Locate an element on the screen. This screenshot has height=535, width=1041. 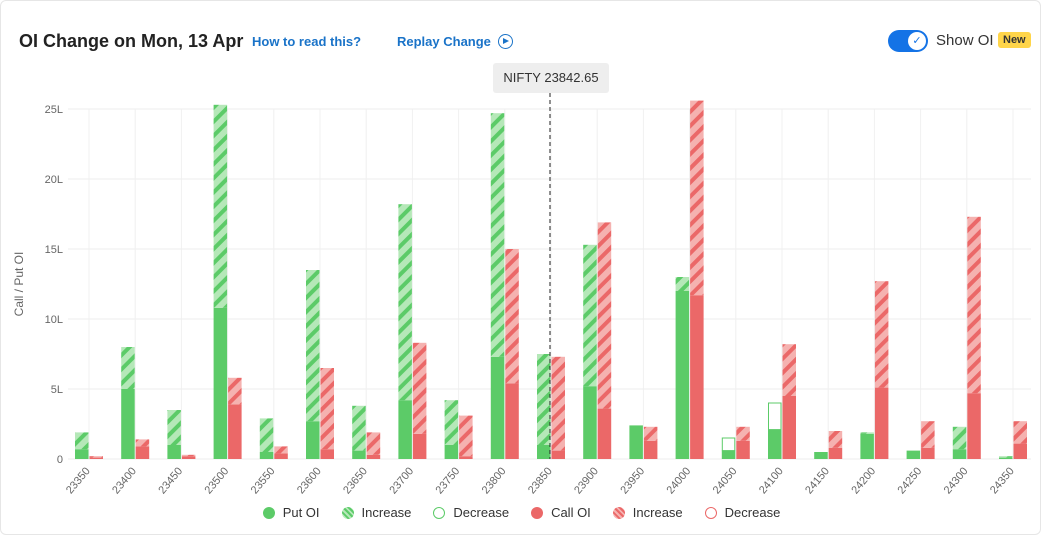
show-oi-toggle: ✓ is located at coordinates (908, 41).